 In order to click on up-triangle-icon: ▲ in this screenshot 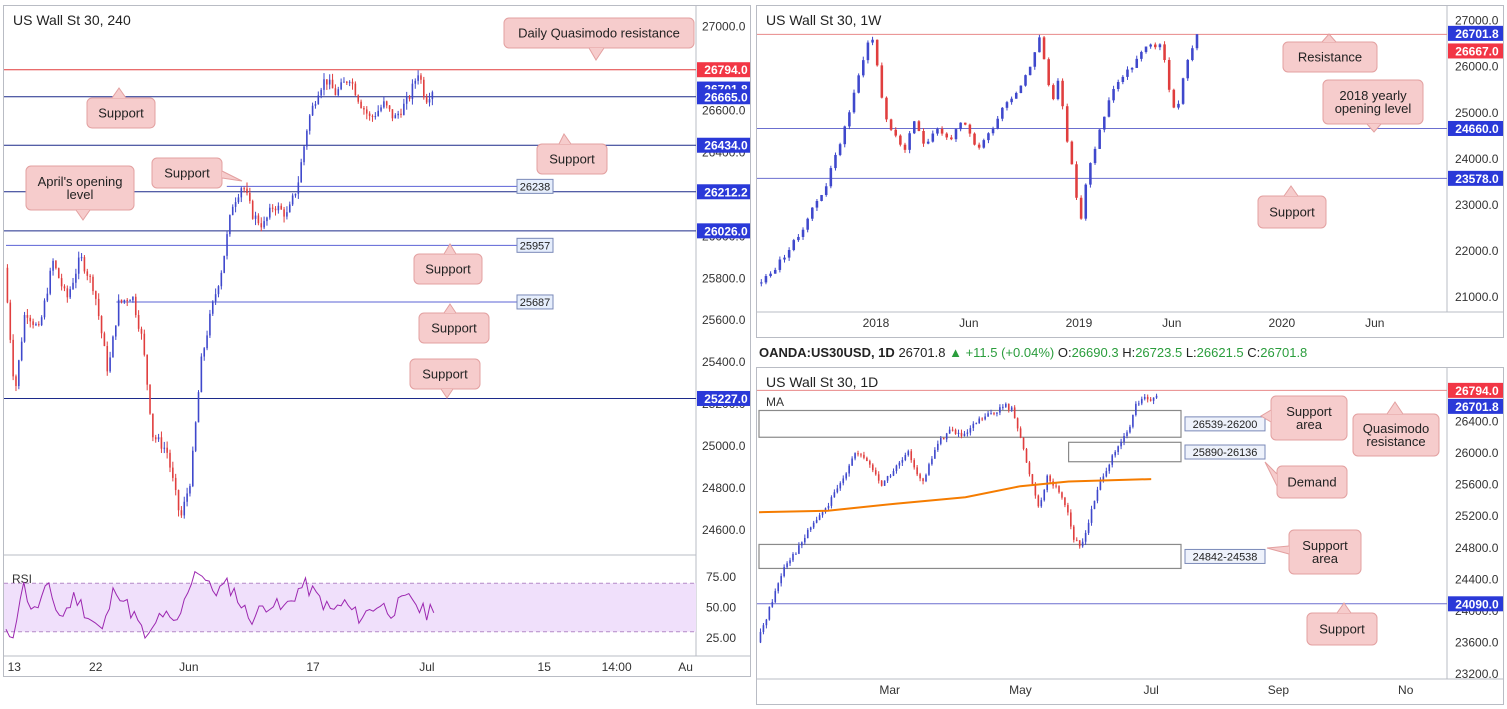, I will do `click(955, 352)`.